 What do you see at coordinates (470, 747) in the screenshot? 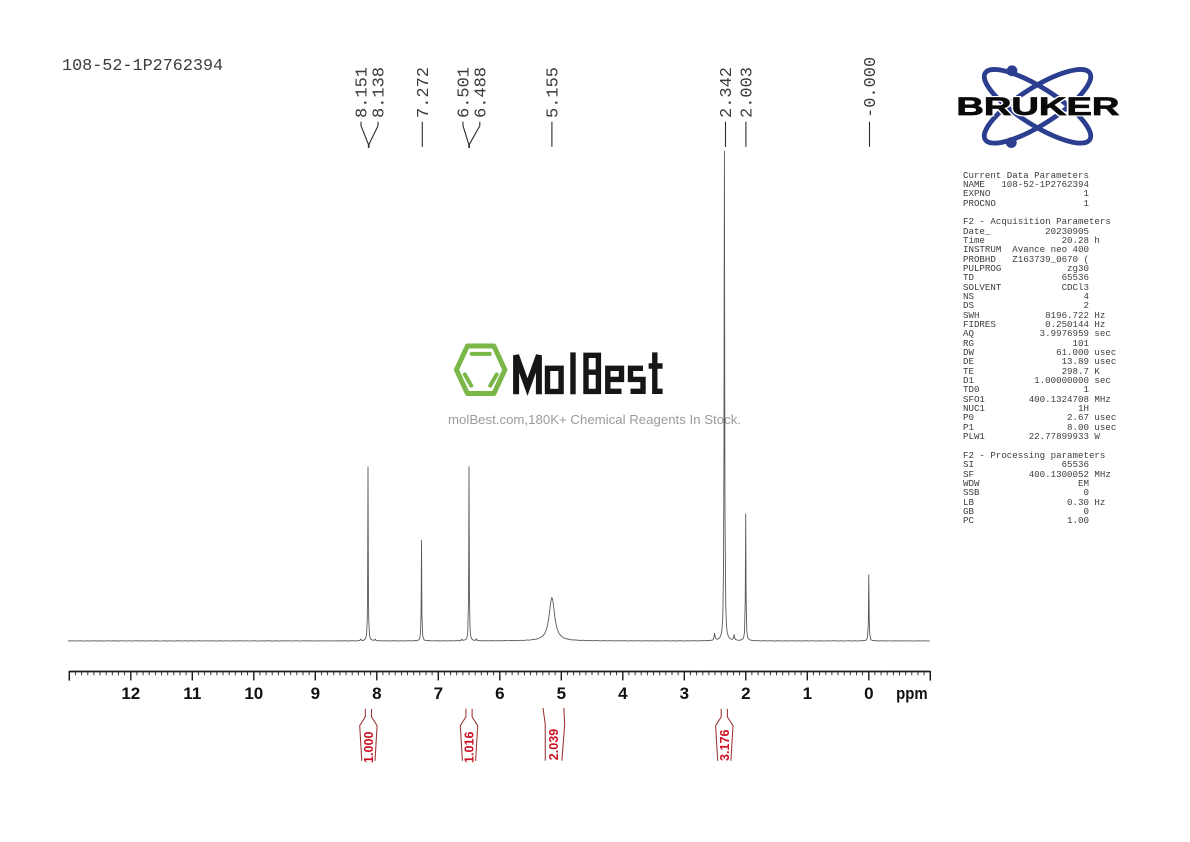
I see `svg-text: 1.016` at bounding box center [470, 747].